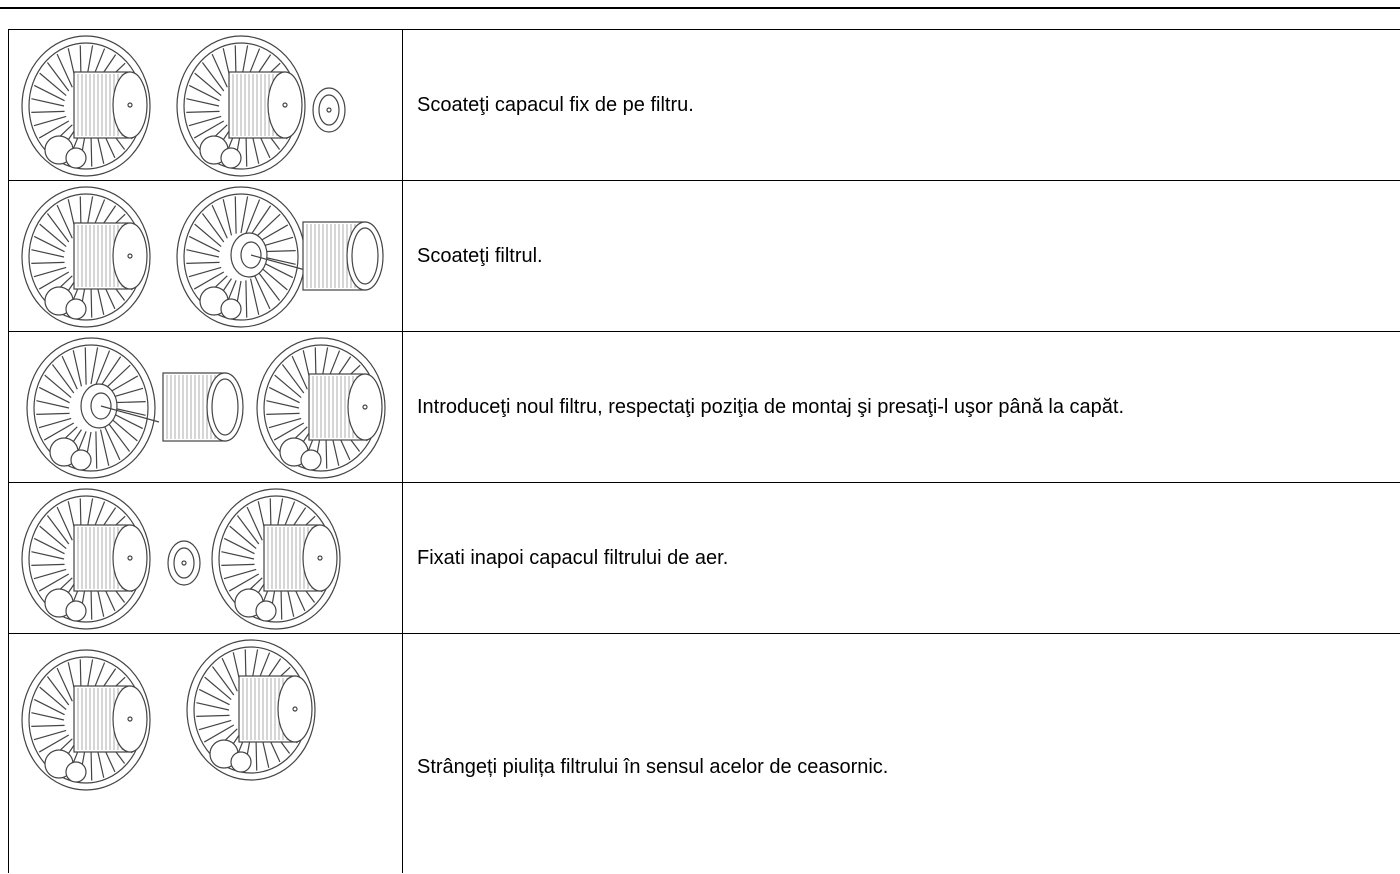  What do you see at coordinates (700, 8) in the screenshot?
I see `top-rule` at bounding box center [700, 8].